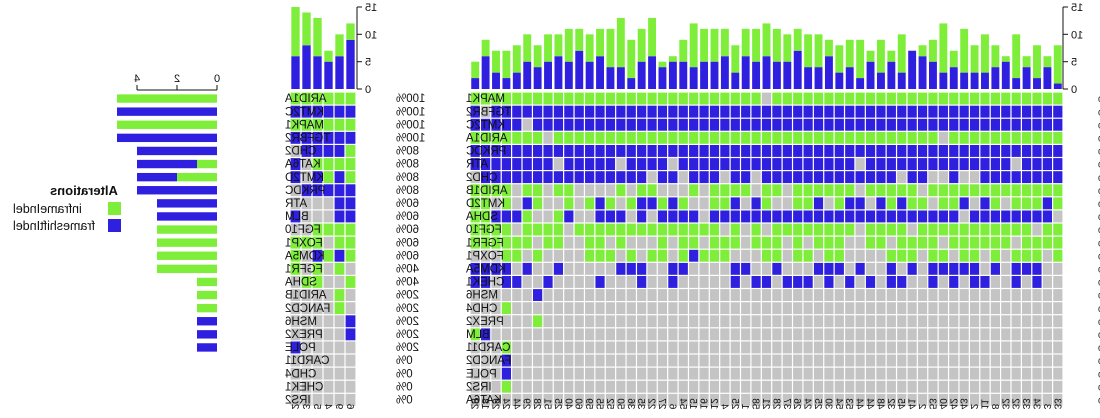 Image resolution: width=1100 pixels, height=418 pixels. I want to click on sample-label: 41, so click(911, 404).